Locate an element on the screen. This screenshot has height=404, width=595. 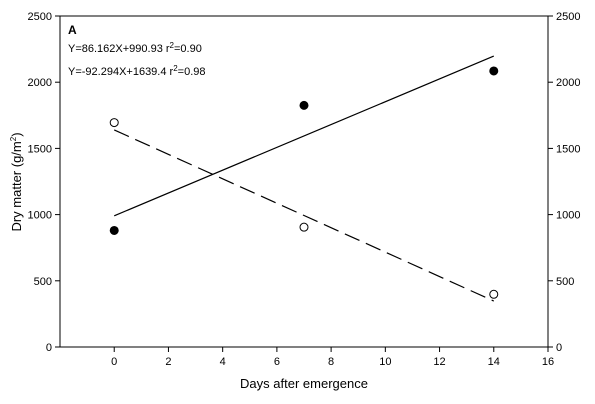
right-y-tick-label: 1000 is located at coordinates (568, 216).